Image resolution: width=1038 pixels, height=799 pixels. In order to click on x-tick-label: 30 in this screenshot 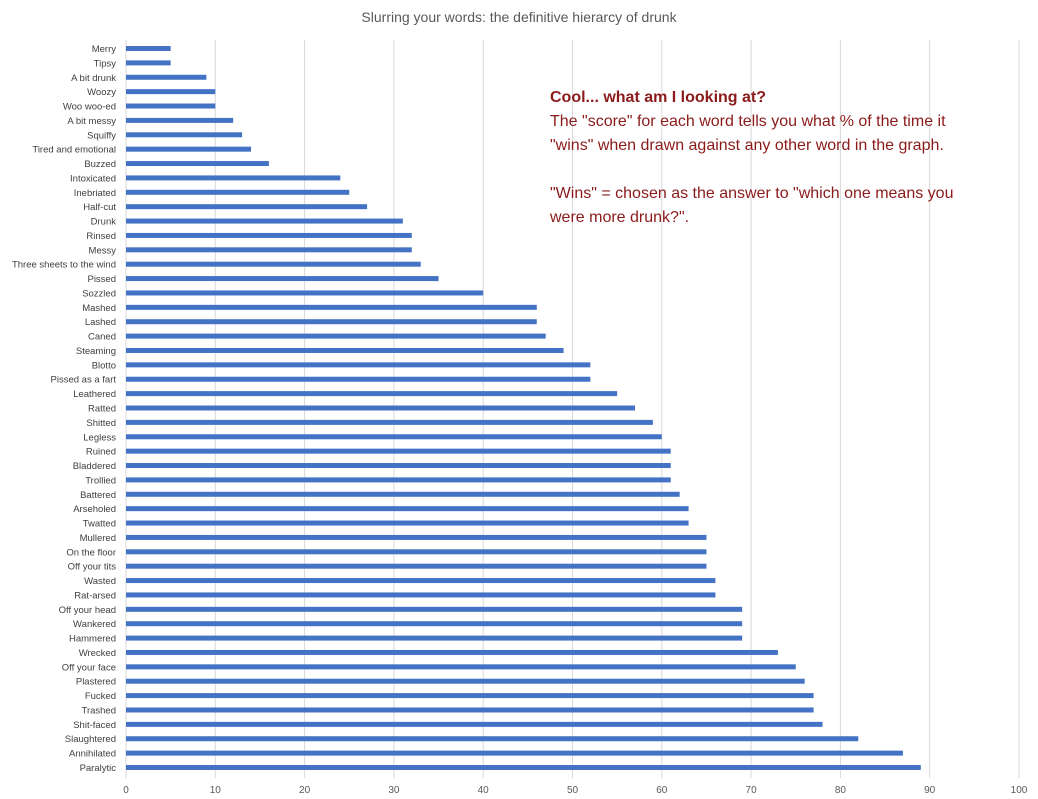, I will do `click(394, 790)`.